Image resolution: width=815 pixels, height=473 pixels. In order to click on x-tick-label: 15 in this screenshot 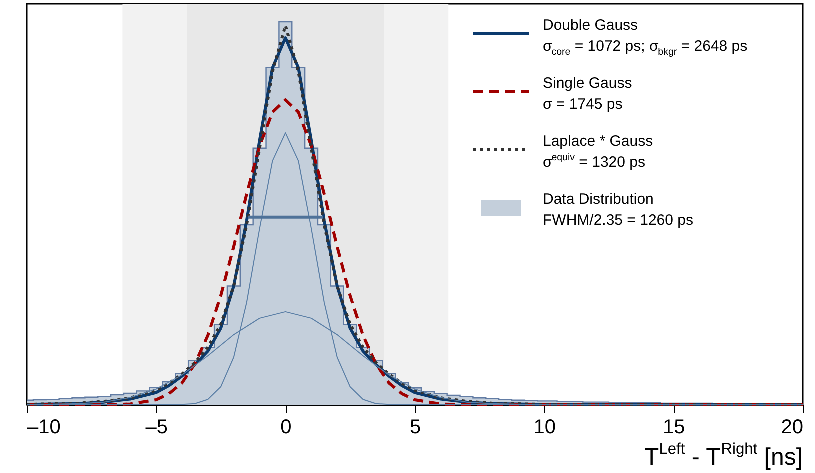, I will do `click(674, 427)`.